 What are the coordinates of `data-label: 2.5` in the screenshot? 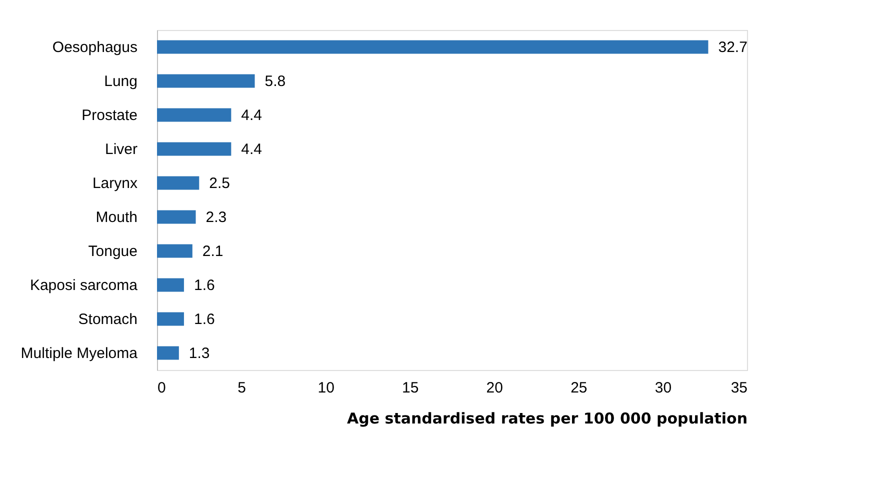 It's located at (219, 183).